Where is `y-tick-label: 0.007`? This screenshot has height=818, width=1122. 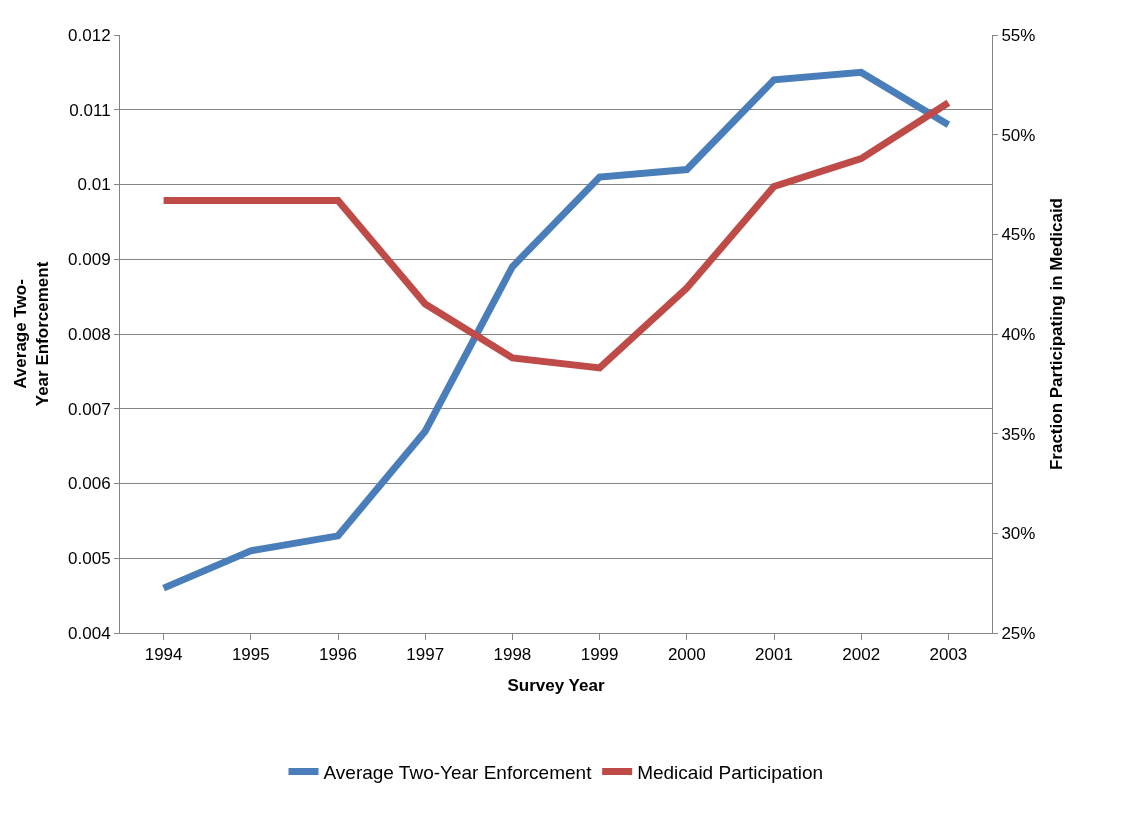
y-tick-label: 0.007 is located at coordinates (89, 409).